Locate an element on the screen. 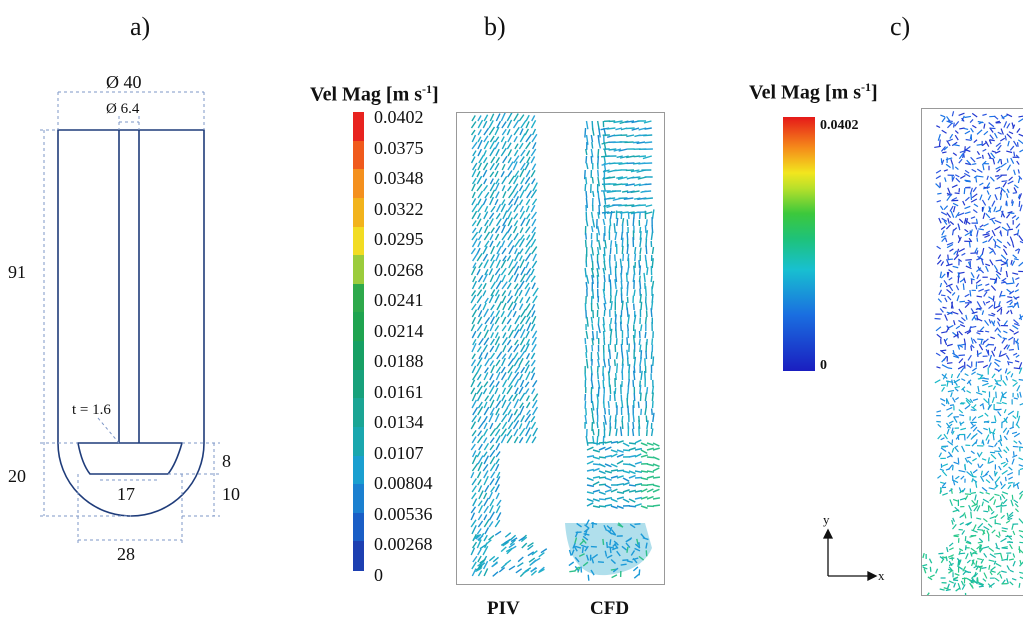  colorbar-b-tick: 0.0295 is located at coordinates (399, 239).